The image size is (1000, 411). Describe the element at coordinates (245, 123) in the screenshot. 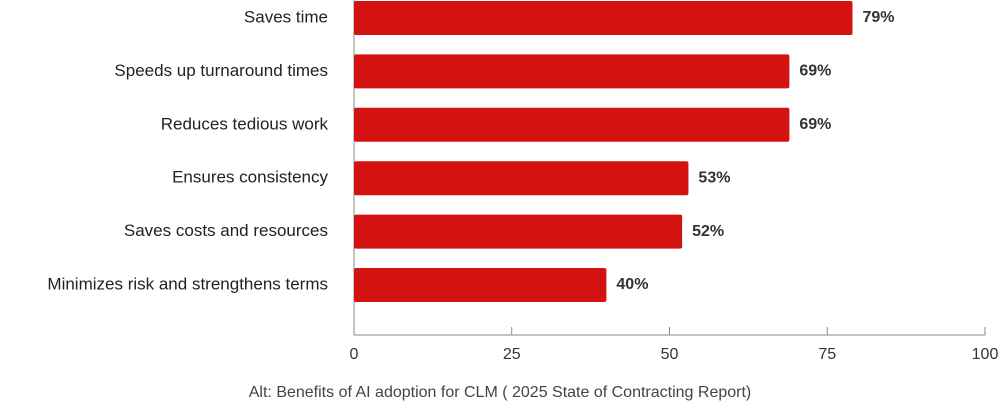

I see `category-label: Reduces tedious work` at that location.